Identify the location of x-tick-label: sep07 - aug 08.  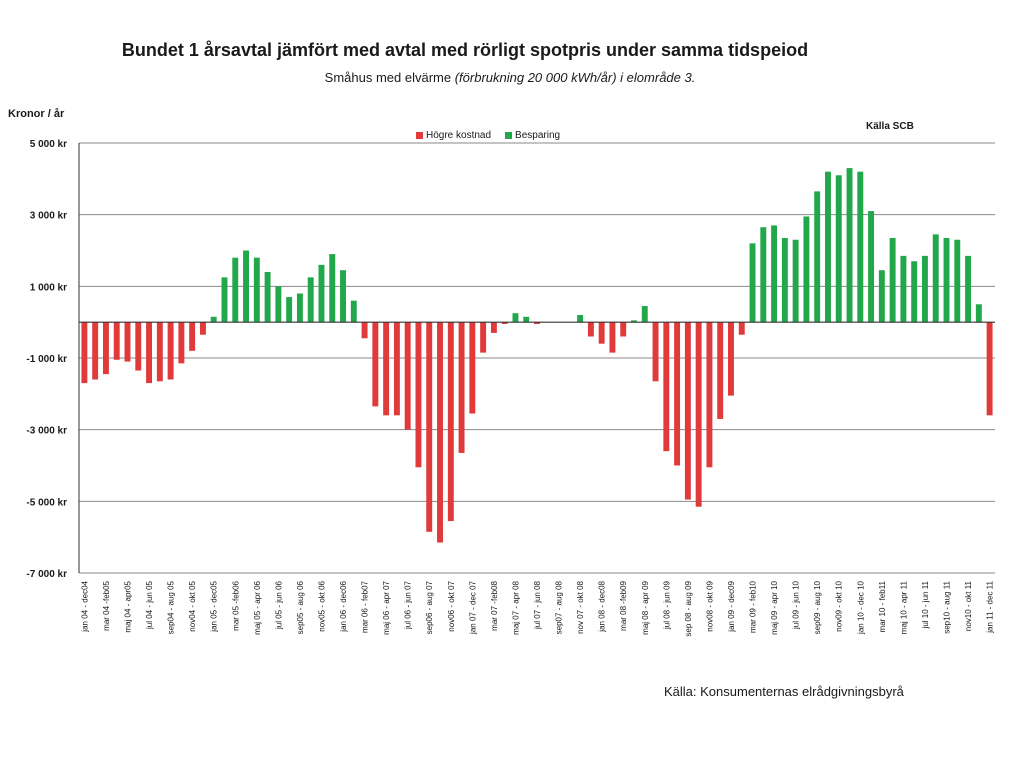
(559, 607).